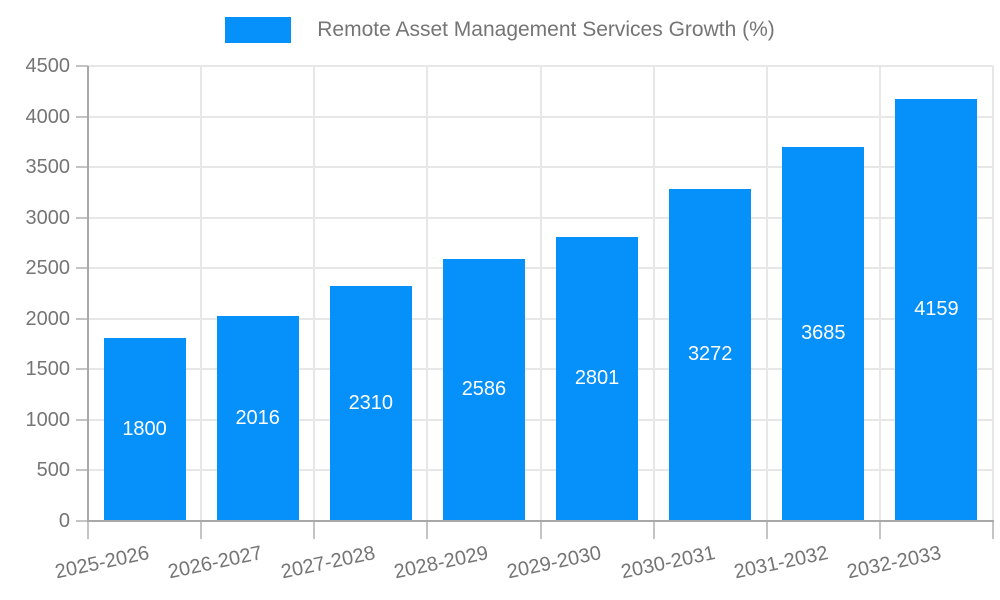 The image size is (1000, 600). What do you see at coordinates (441, 563) in the screenshot?
I see `x-tick-label: 2028-2029` at bounding box center [441, 563].